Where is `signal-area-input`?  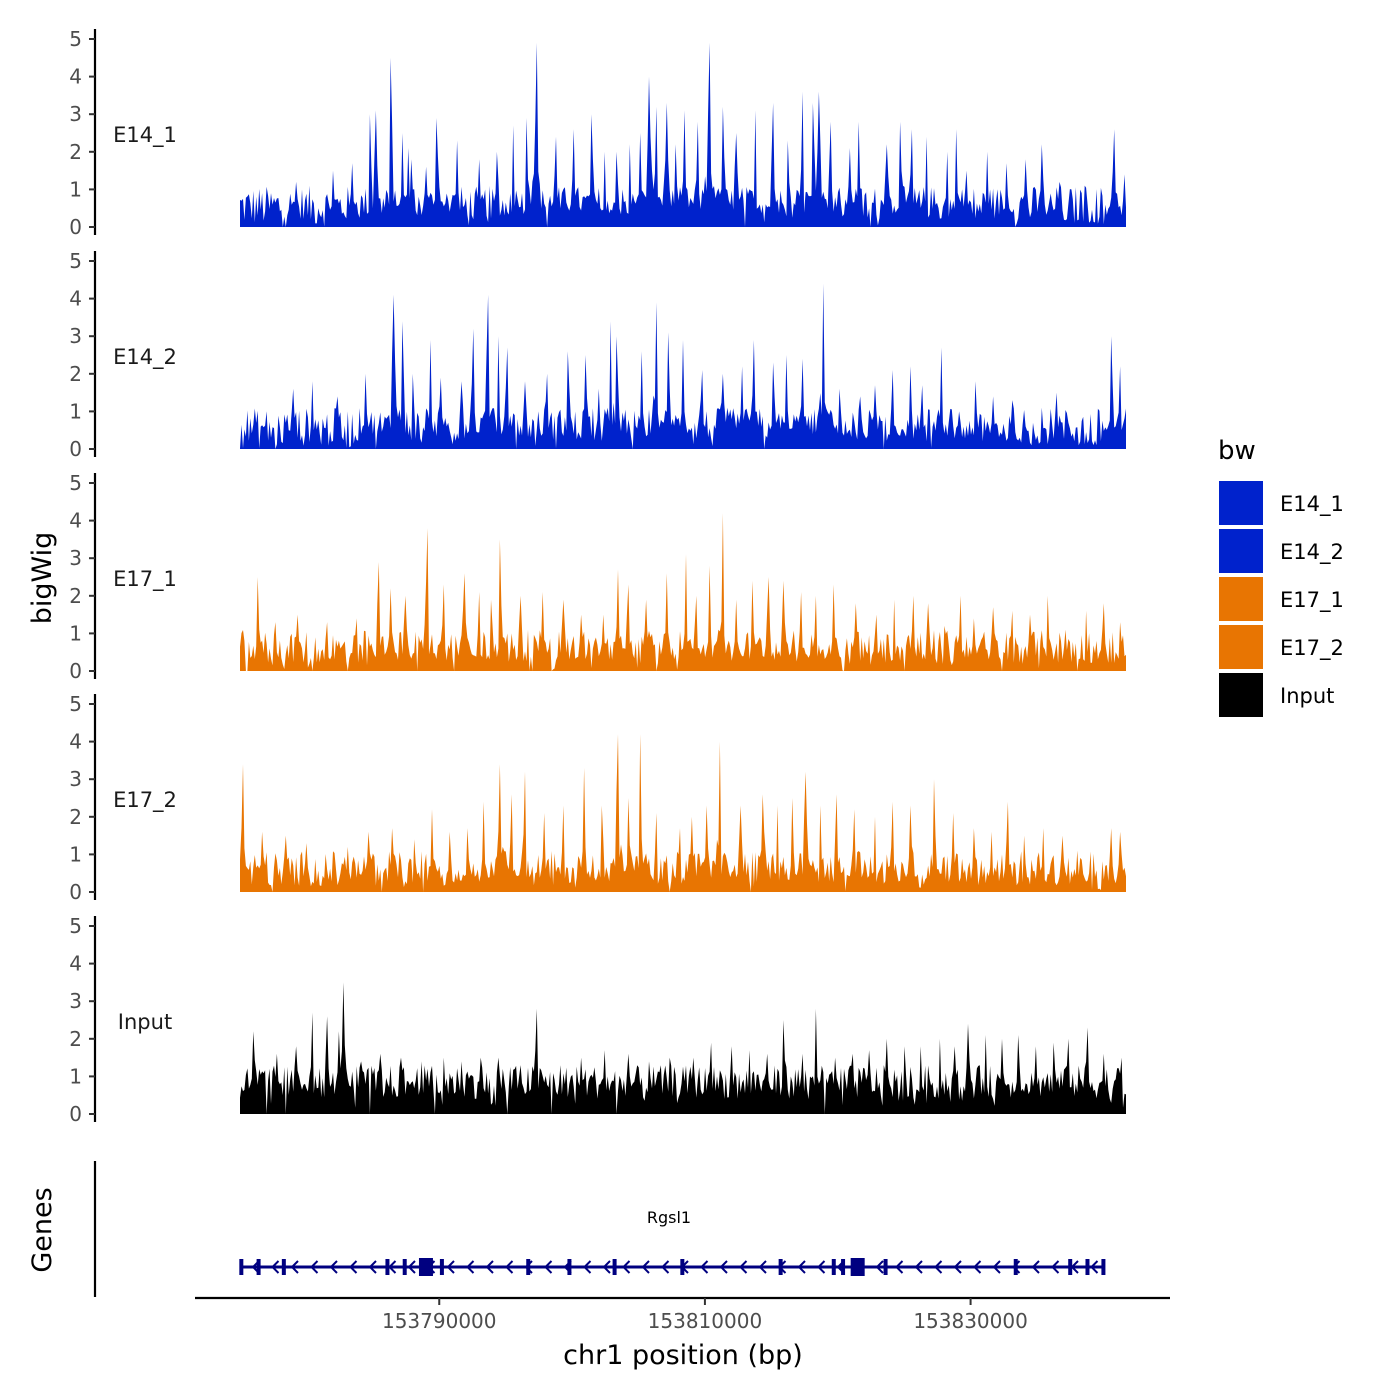
signal-area-input is located at coordinates (683, 1048).